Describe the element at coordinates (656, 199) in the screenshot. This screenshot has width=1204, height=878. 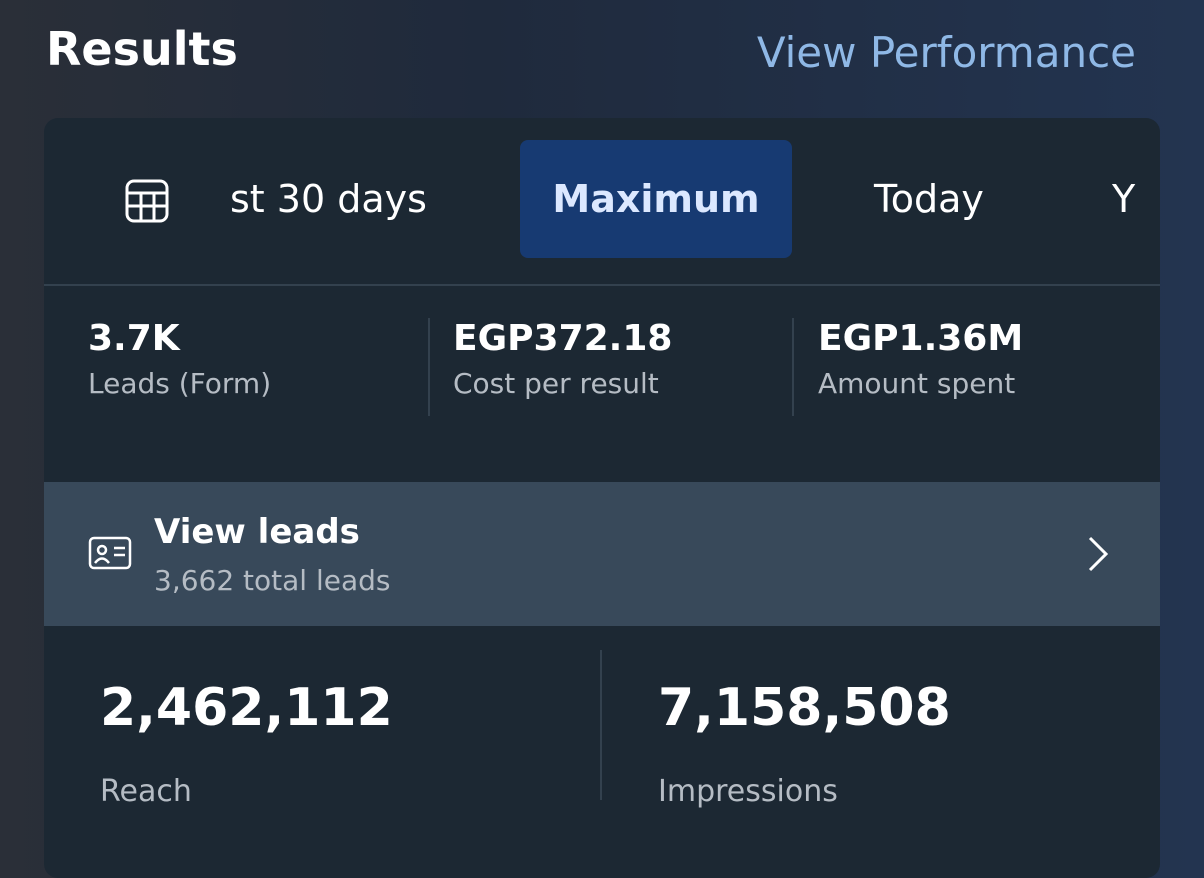
I see `tab-selected: Maximum` at that location.